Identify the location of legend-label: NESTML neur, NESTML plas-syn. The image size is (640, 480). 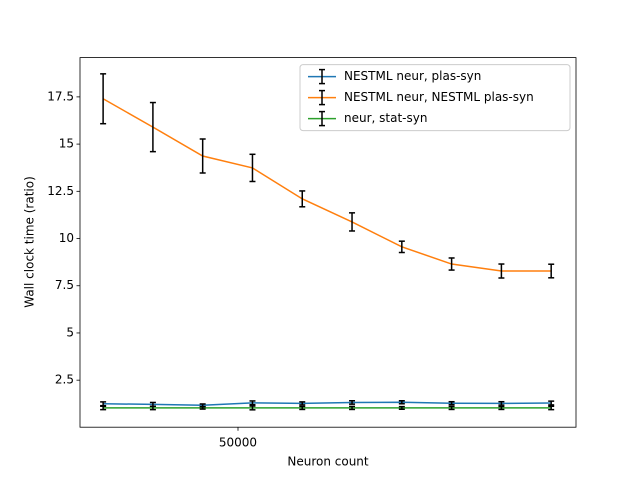
(439, 97).